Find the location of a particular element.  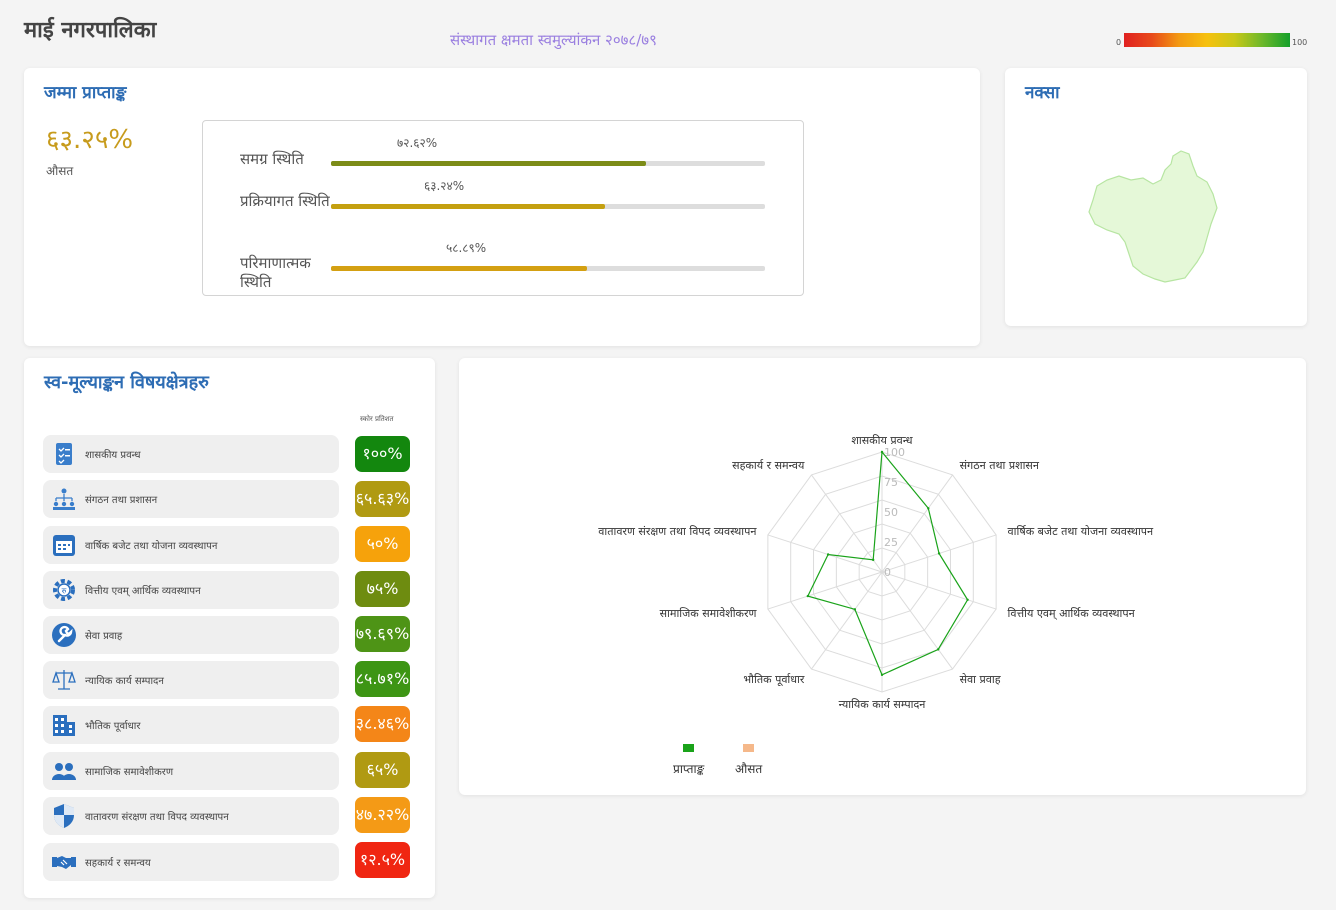

radar-axis-label: संगठन तथा प्रशासन is located at coordinates (1000, 465).